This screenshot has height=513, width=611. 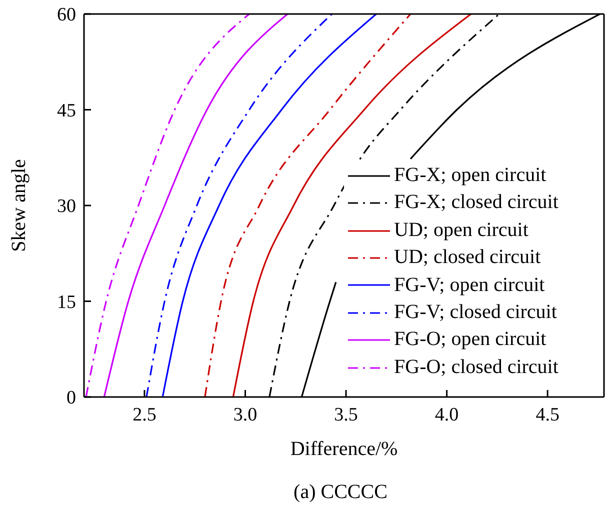 I want to click on legend-label: FG-V; closed circuit, so click(x=475, y=313).